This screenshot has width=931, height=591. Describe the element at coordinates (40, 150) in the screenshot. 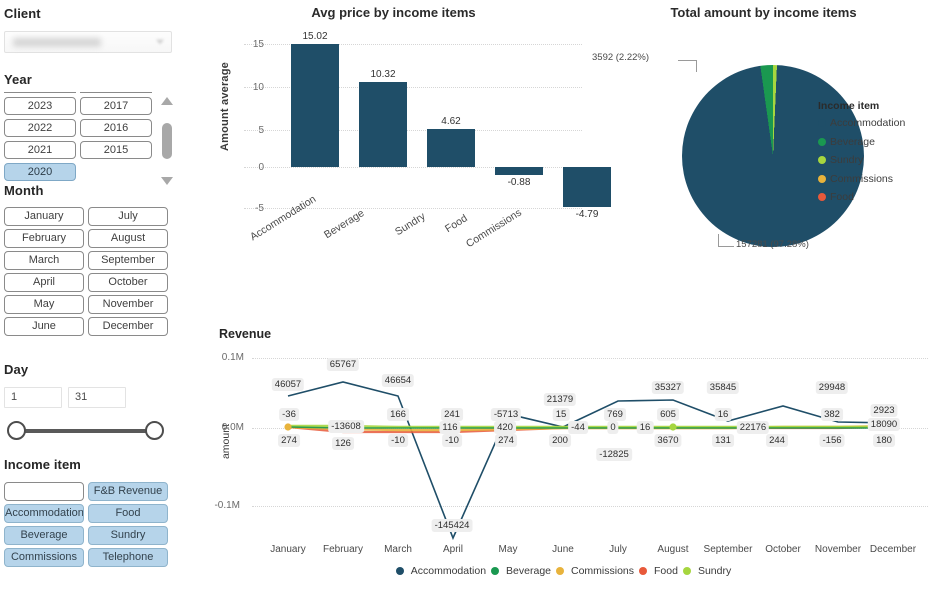

I see `year-option-2021: 2021` at that location.